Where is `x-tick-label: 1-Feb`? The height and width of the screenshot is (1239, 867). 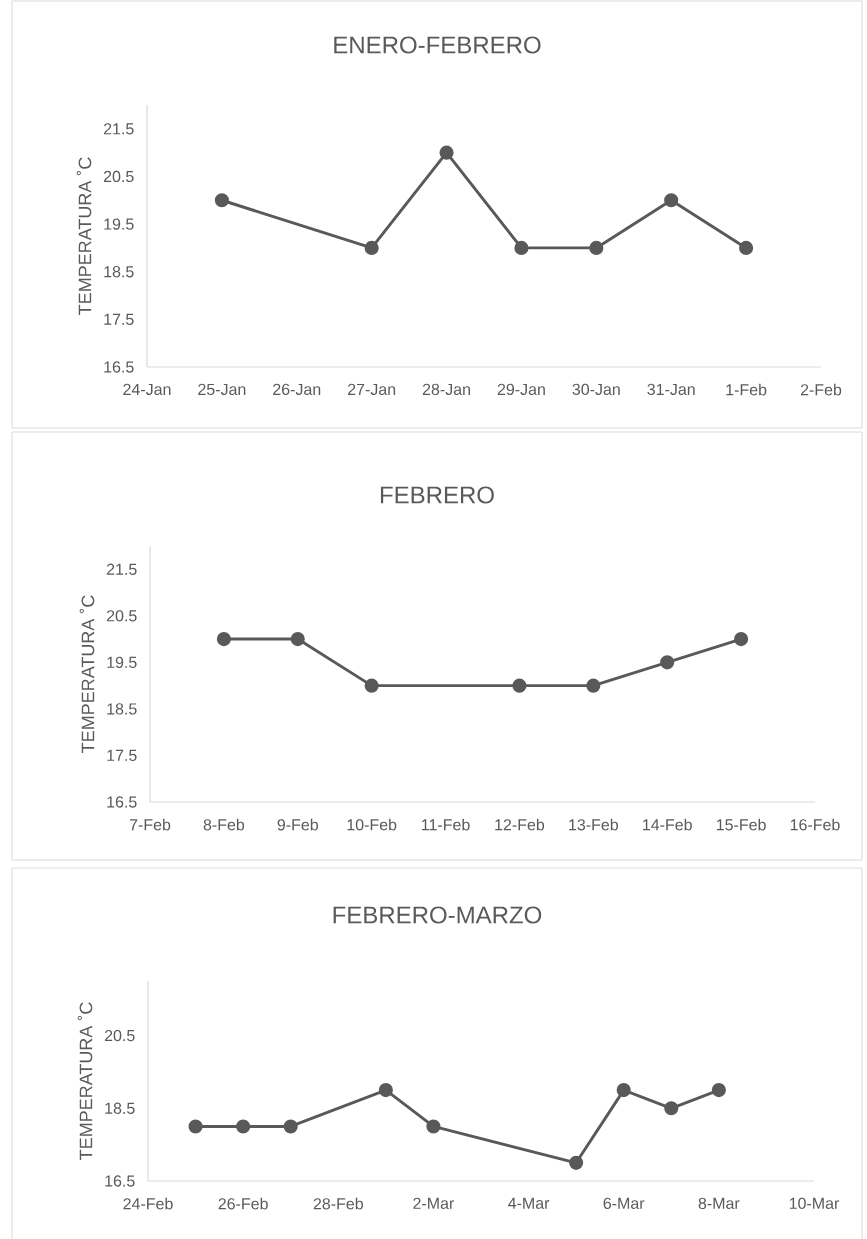
x-tick-label: 1-Feb is located at coordinates (746, 389).